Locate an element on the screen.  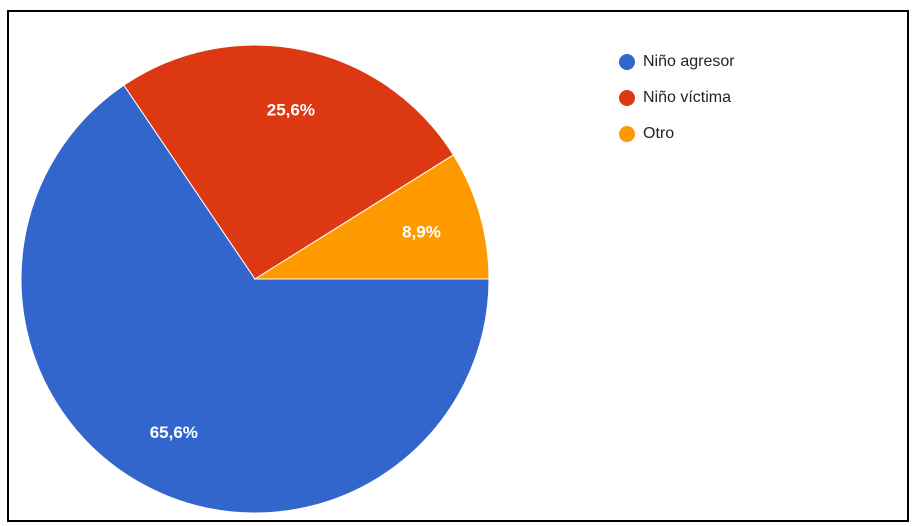
legend-item-nino-victima: Niño víctima is located at coordinates (677, 98).